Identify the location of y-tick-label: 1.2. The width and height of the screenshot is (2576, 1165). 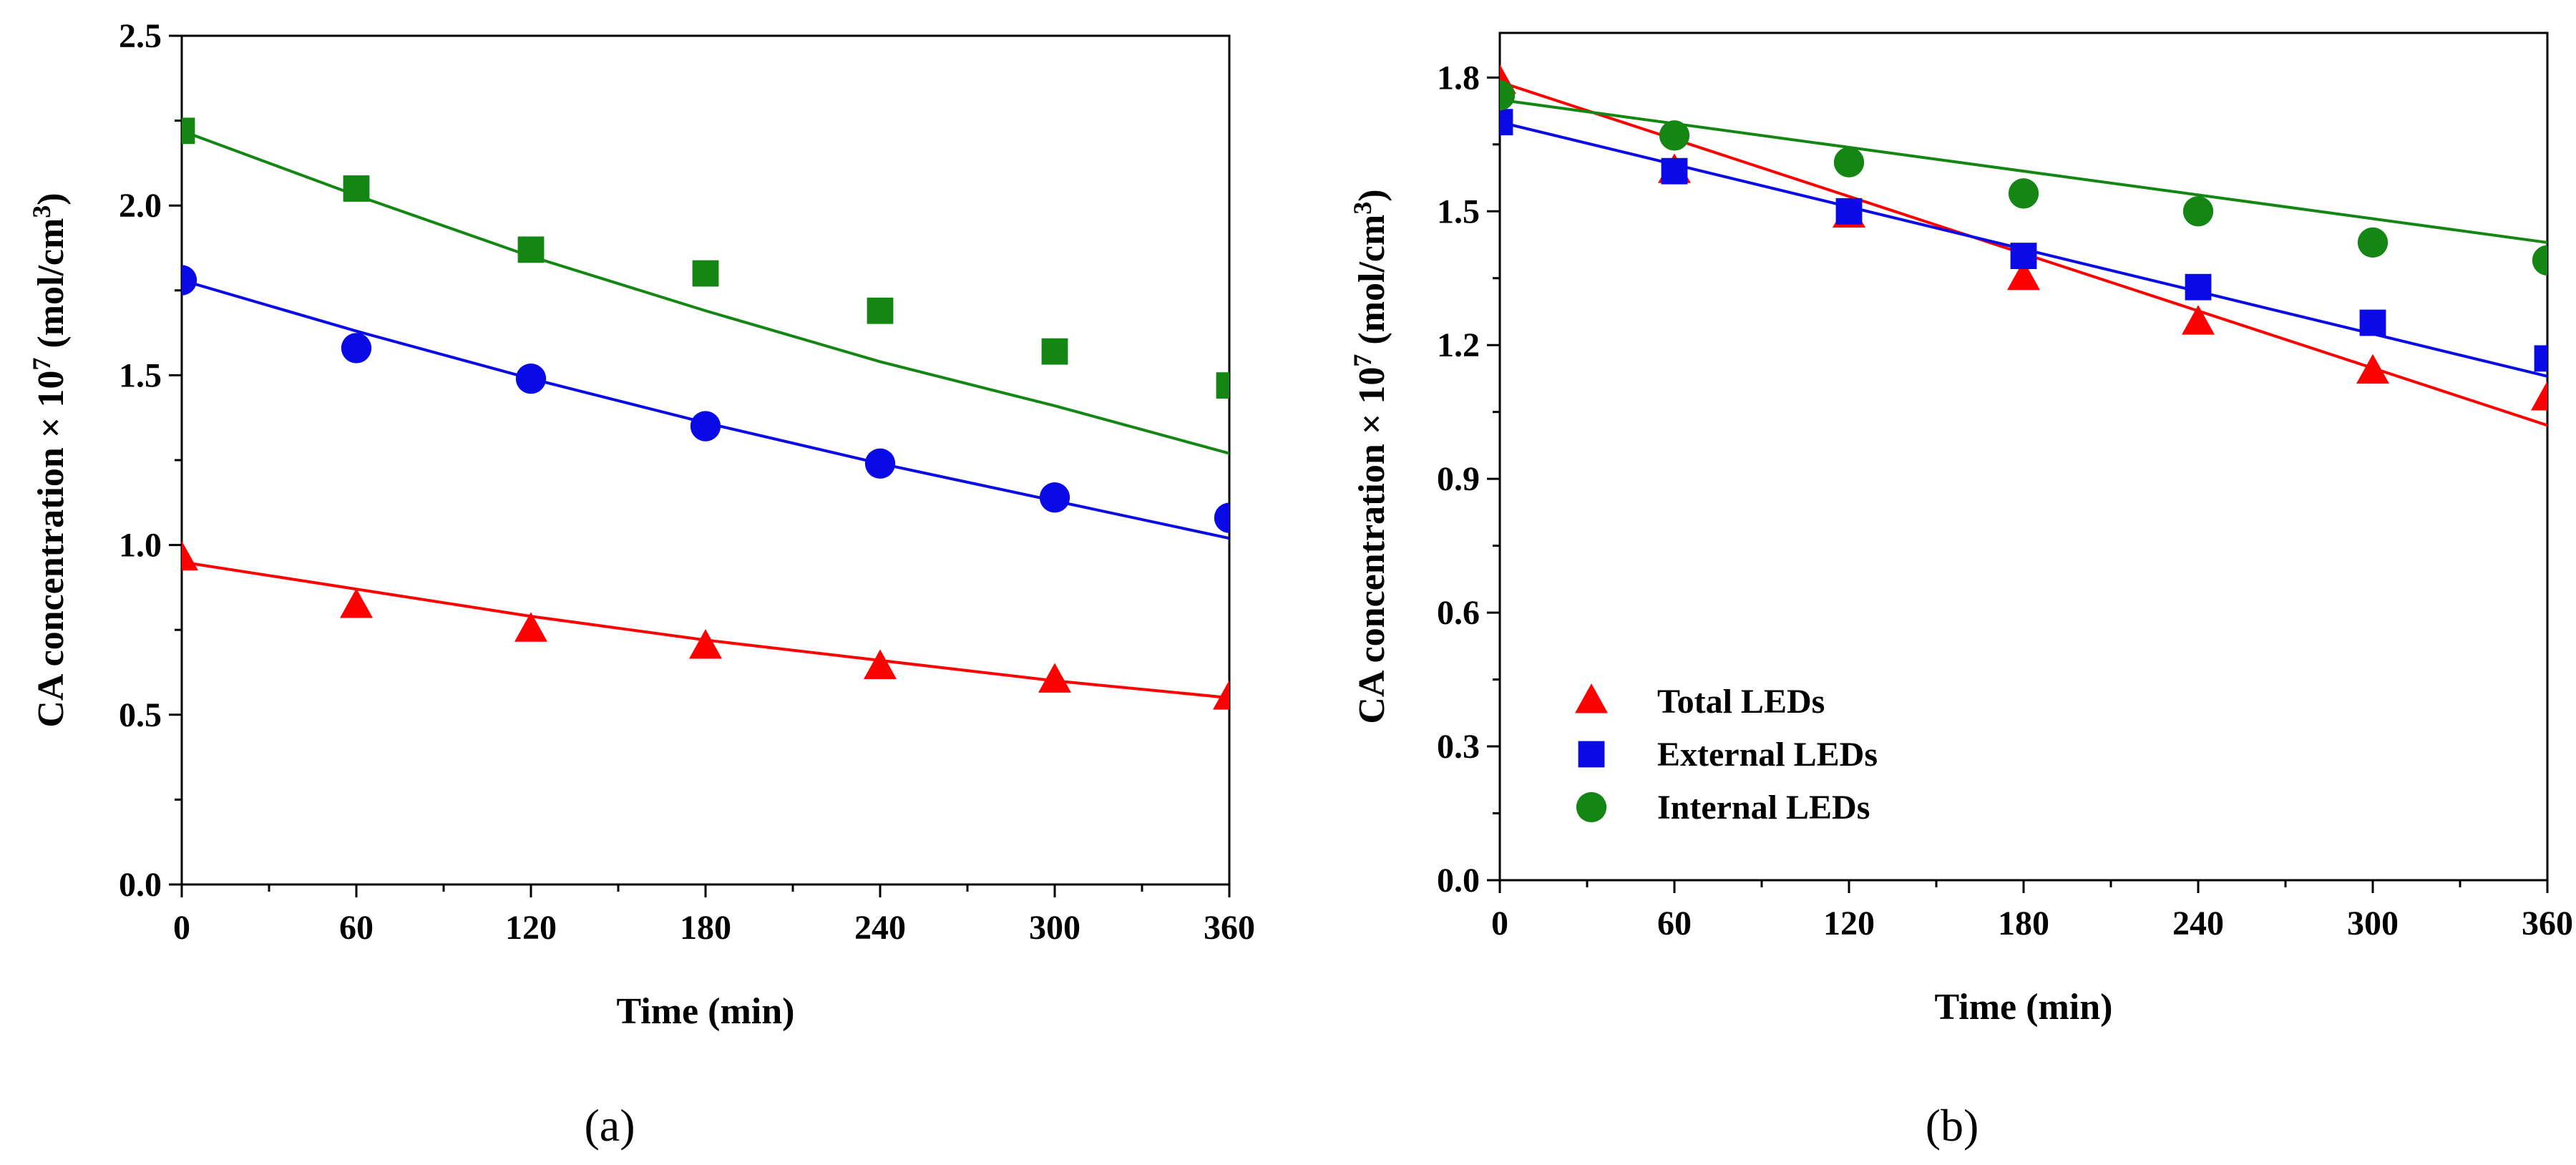
(1458, 345).